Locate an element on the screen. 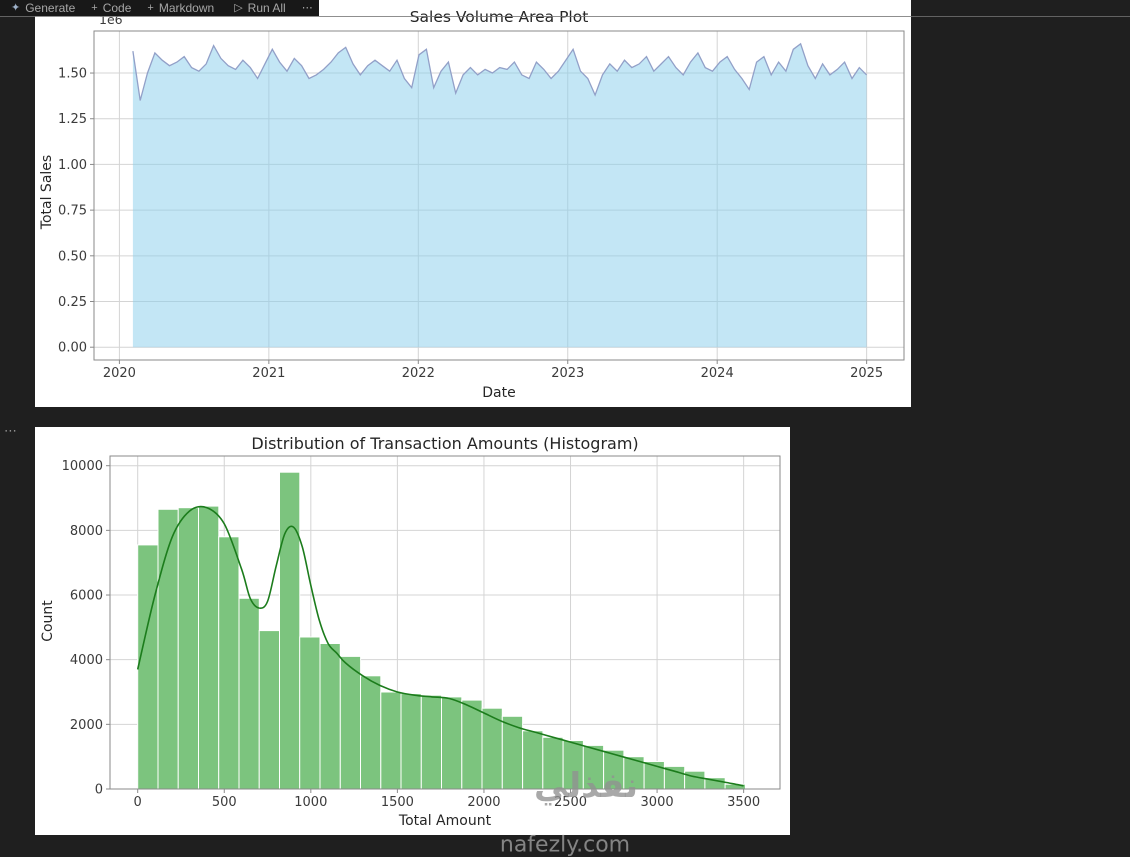 The width and height of the screenshot is (1130, 857). area-line is located at coordinates (500, 71).